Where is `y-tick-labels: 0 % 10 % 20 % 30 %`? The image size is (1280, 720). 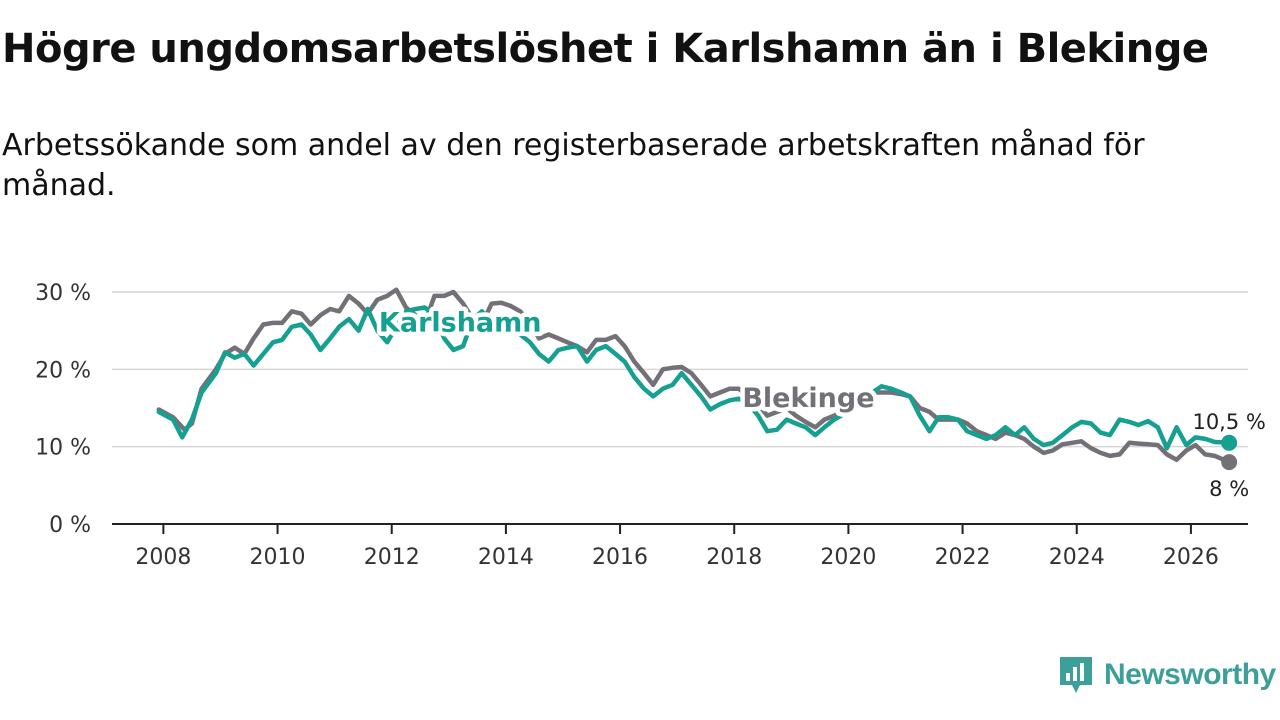
y-tick-labels: 0 % 10 % 20 % 30 % is located at coordinates (63, 409).